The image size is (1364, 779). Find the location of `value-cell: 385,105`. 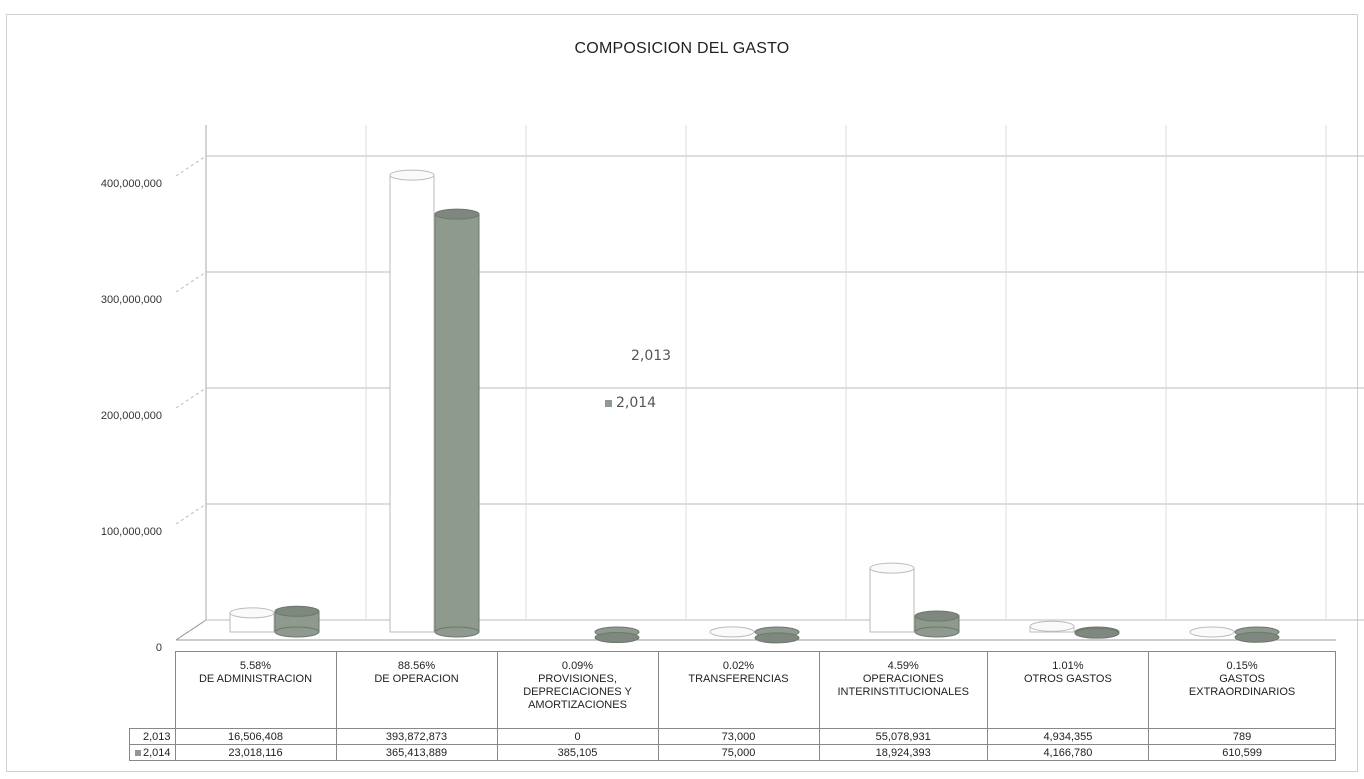

value-cell: 385,105 is located at coordinates (577, 752).